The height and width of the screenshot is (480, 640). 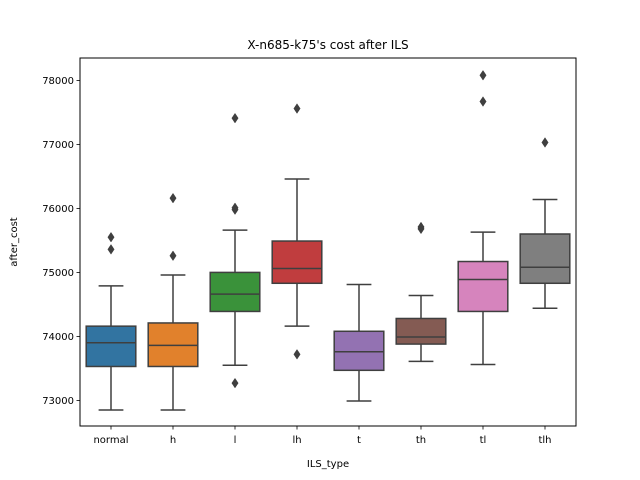 What do you see at coordinates (421, 292) in the screenshot?
I see `box-th` at bounding box center [421, 292].